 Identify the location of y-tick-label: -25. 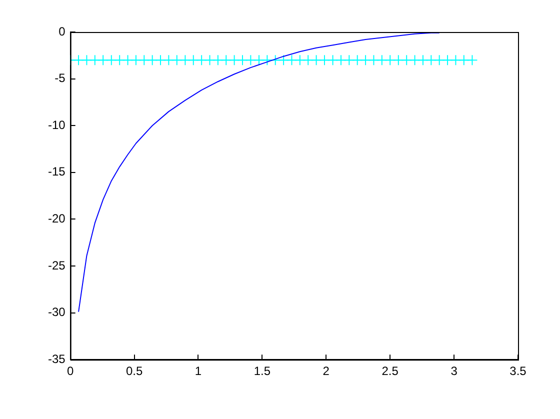
(57, 265).